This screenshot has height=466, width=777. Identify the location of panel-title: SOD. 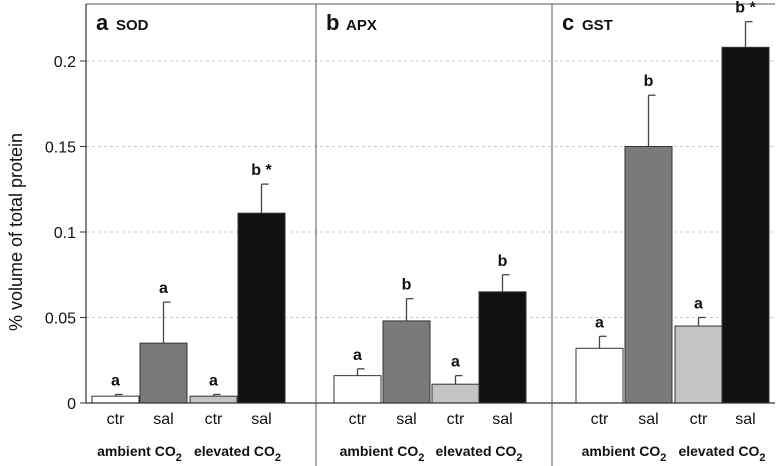
(132, 25).